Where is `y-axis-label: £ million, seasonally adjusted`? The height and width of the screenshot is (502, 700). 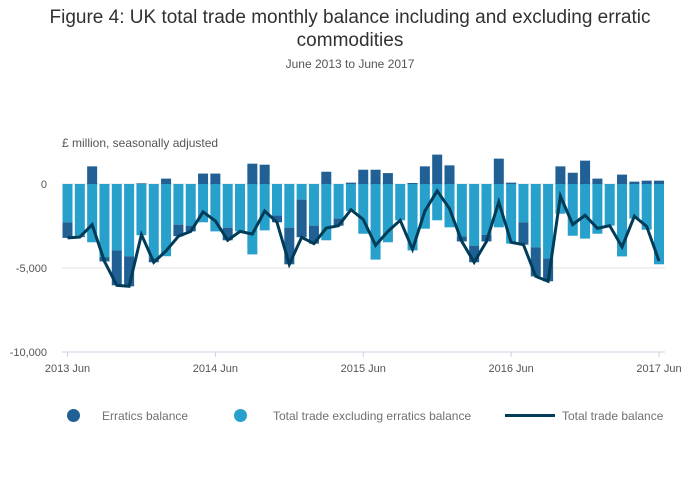 y-axis-label: £ million, seasonally adjusted is located at coordinates (140, 143).